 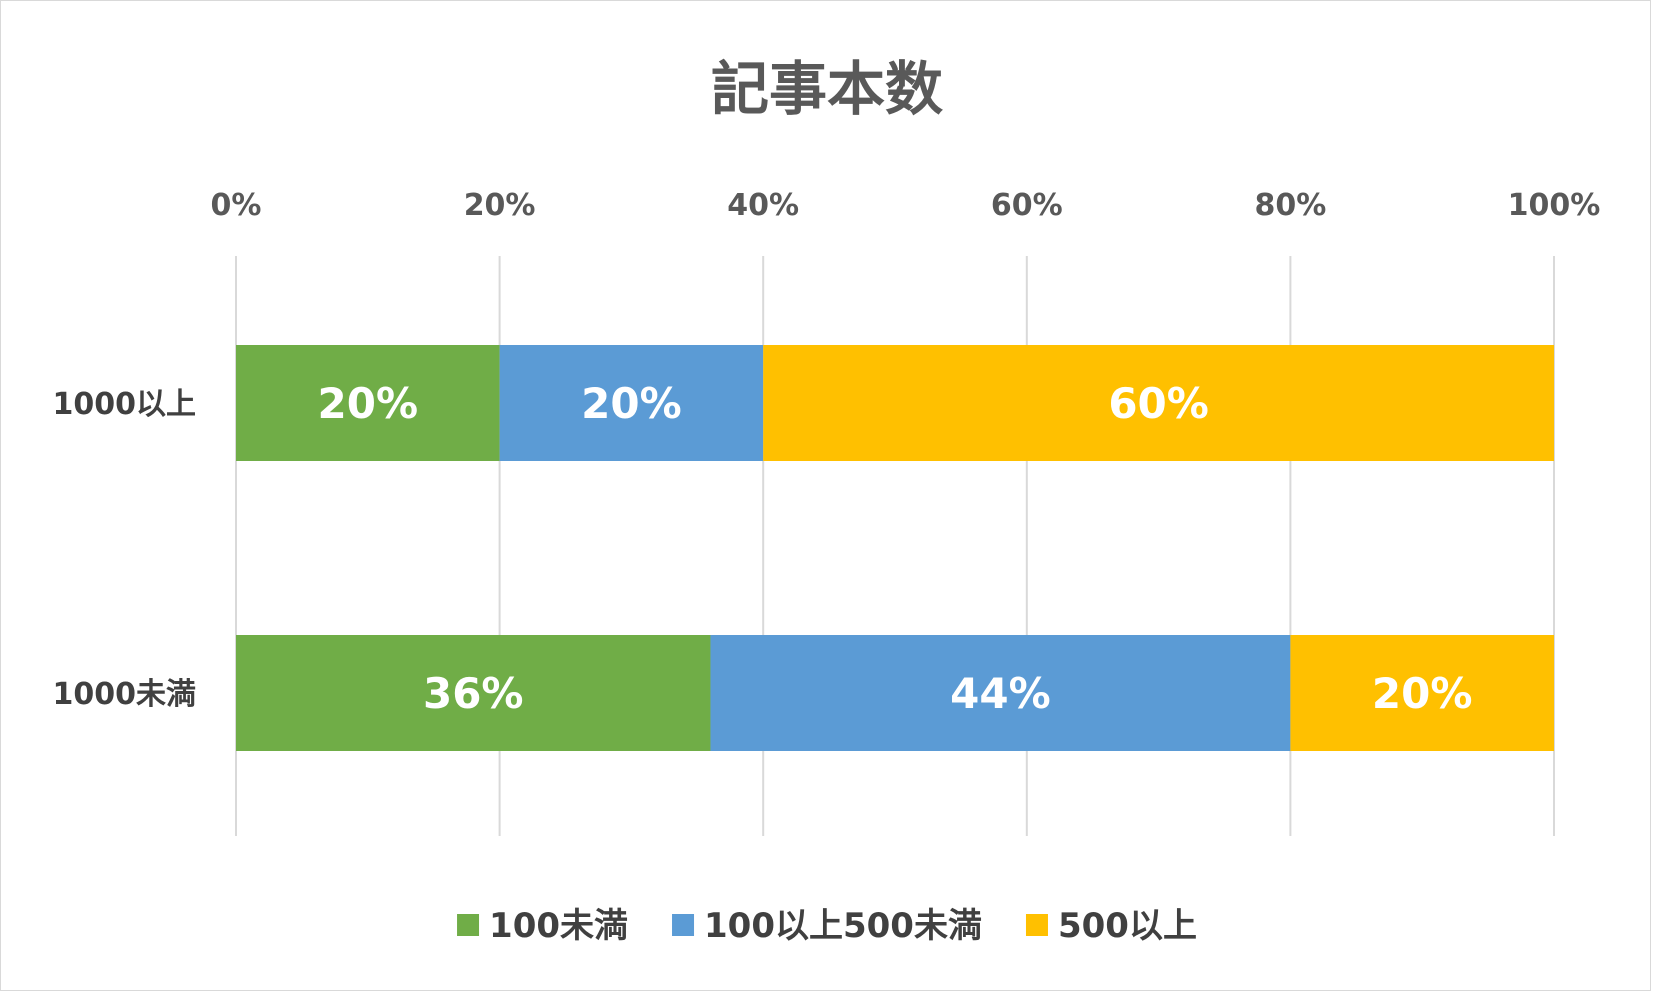 I want to click on legend: 100未満 100以上500未満 500以上, so click(x=827, y=926).